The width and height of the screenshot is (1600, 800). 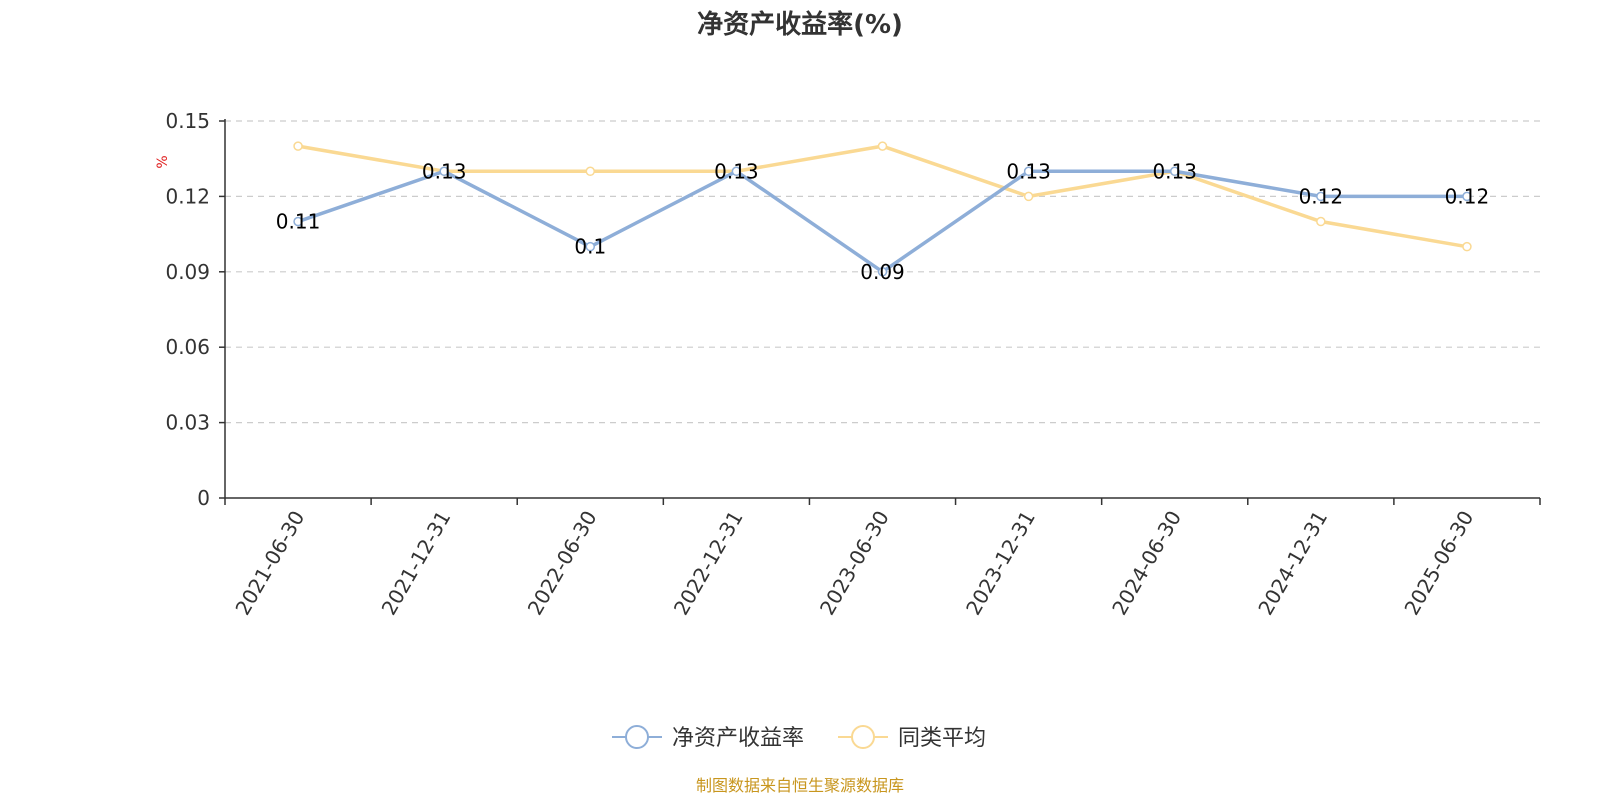 I want to click on x-tick-label: 2022-06-30, so click(x=562, y=563).